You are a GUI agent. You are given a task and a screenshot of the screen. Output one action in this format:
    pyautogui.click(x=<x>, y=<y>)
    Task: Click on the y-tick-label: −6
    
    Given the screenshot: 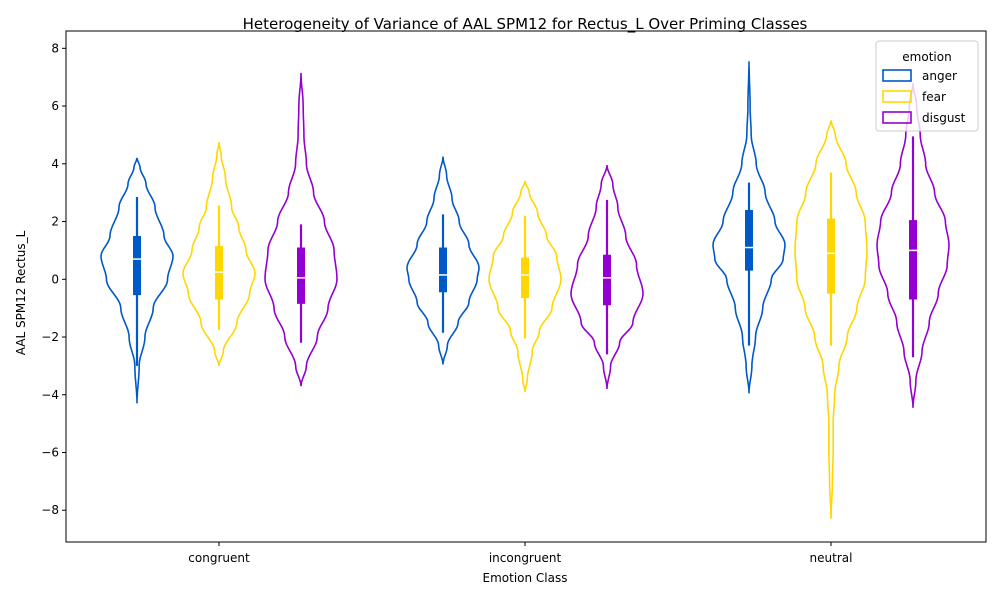 What is the action you would take?
    pyautogui.click(x=50, y=453)
    